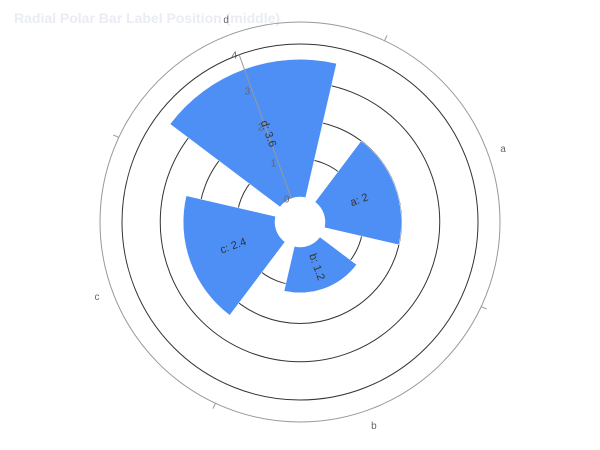 The width and height of the screenshot is (600, 450). What do you see at coordinates (248, 92) in the screenshot?
I see `radius-tick-label: 3` at bounding box center [248, 92].